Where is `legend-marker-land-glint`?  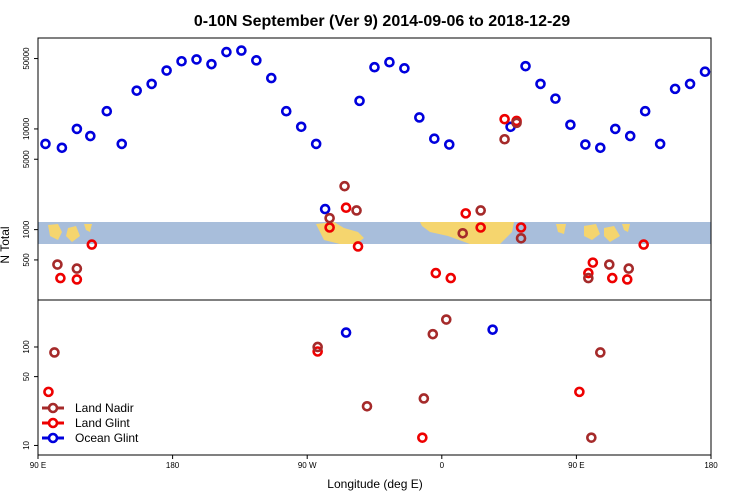
legend-marker-land-glint is located at coordinates (53, 423).